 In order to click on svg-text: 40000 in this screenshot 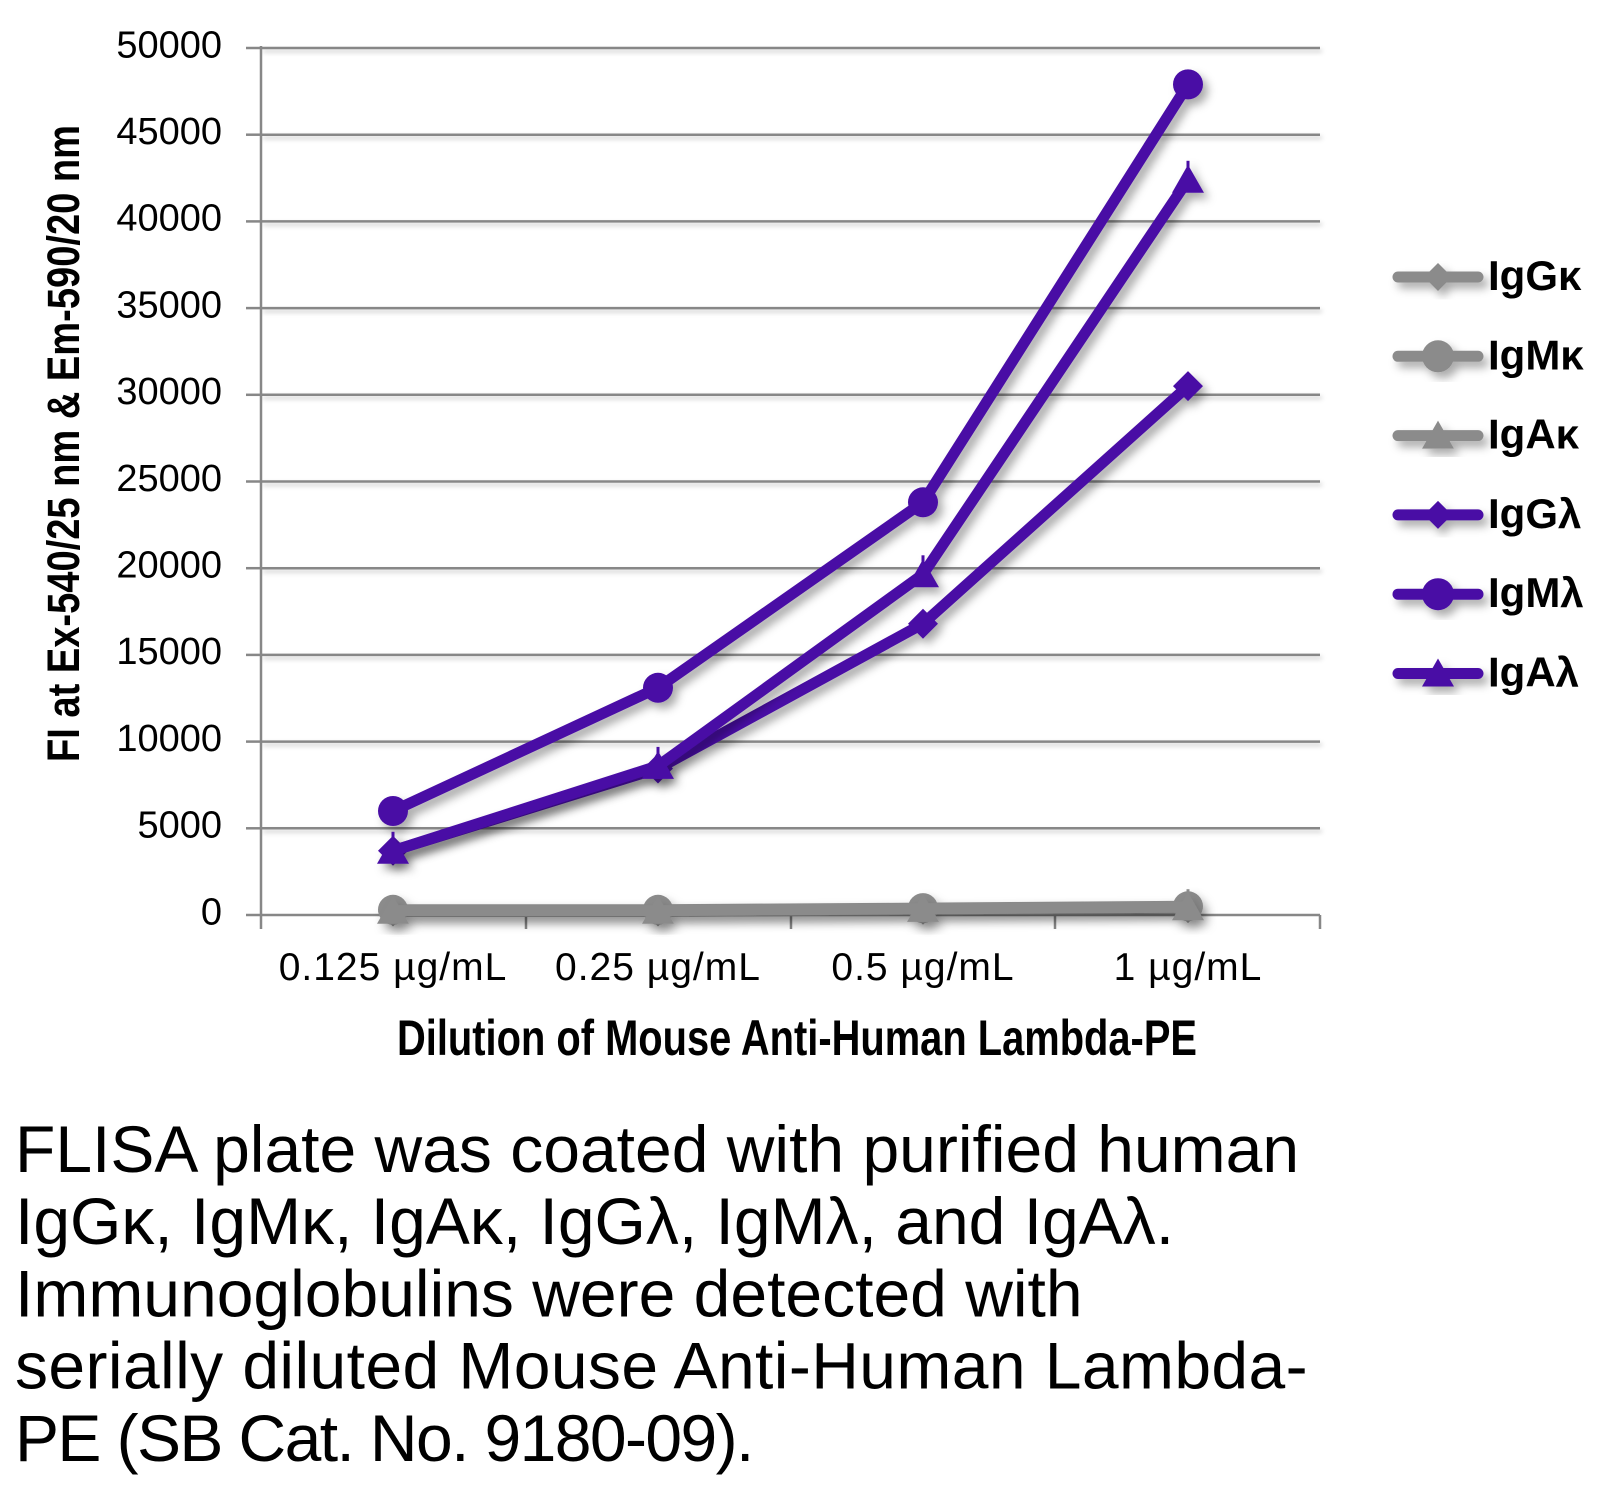, I will do `click(169, 219)`.